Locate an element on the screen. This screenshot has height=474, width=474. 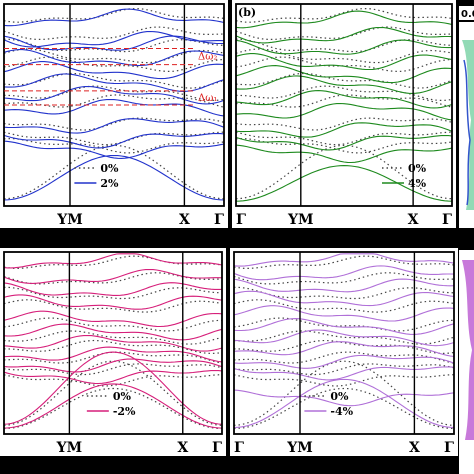
legend: 0%4% is located at coordinates (404, 176).